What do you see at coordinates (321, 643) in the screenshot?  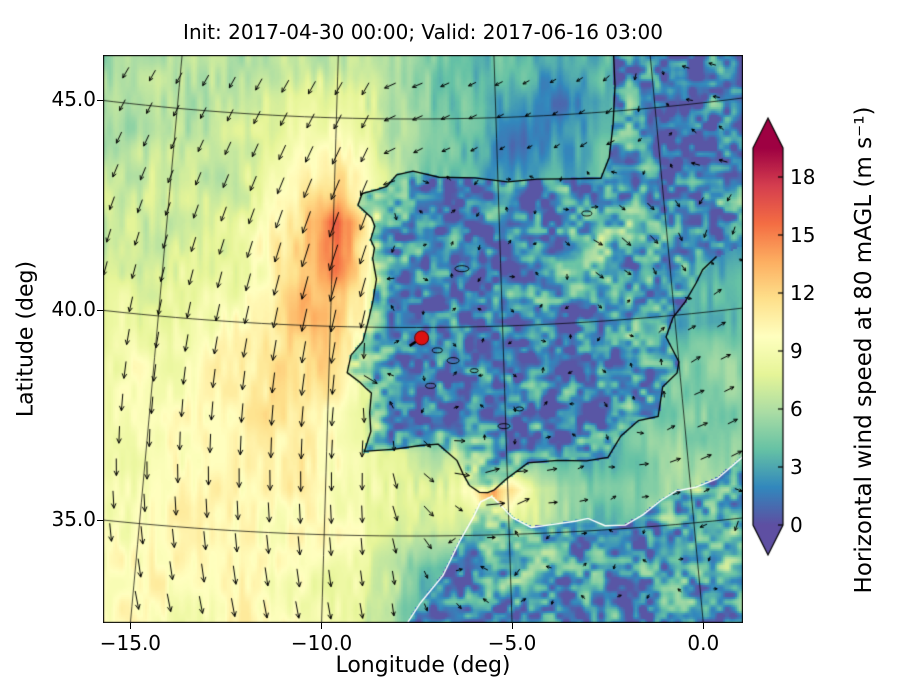 I see `x-tick-label: −10.0` at bounding box center [321, 643].